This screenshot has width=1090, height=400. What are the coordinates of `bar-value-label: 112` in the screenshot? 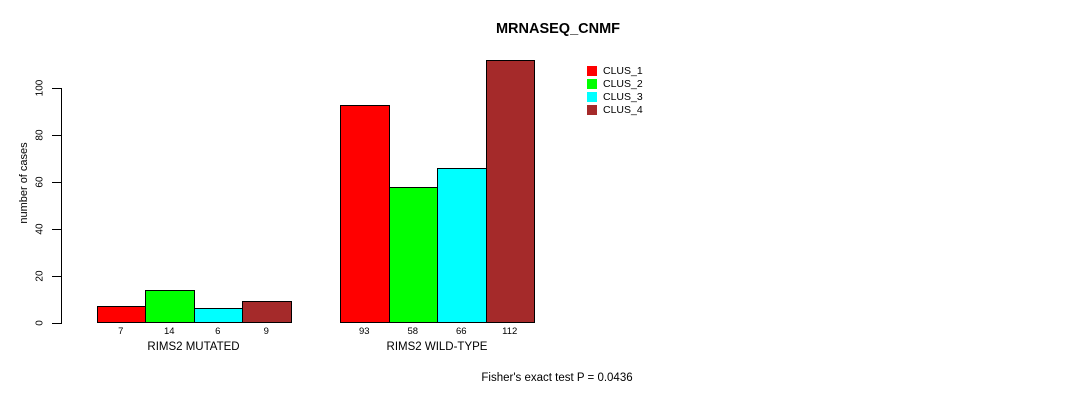 It's located at (510, 331).